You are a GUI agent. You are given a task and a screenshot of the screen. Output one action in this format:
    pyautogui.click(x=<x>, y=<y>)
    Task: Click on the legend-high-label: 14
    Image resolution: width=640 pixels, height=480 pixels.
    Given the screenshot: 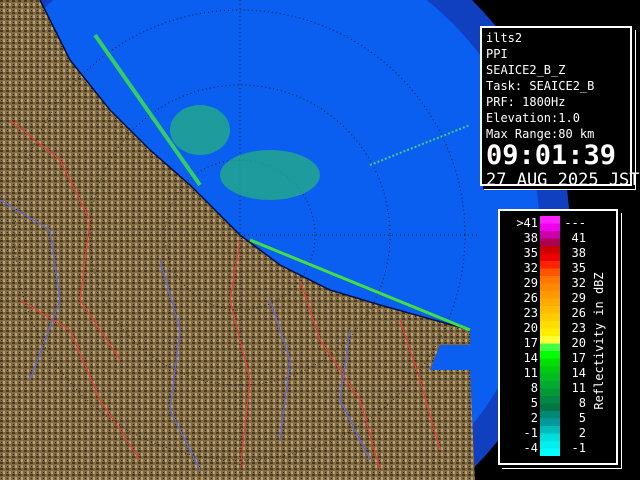 What is the action you would take?
    pyautogui.click(x=578, y=373)
    